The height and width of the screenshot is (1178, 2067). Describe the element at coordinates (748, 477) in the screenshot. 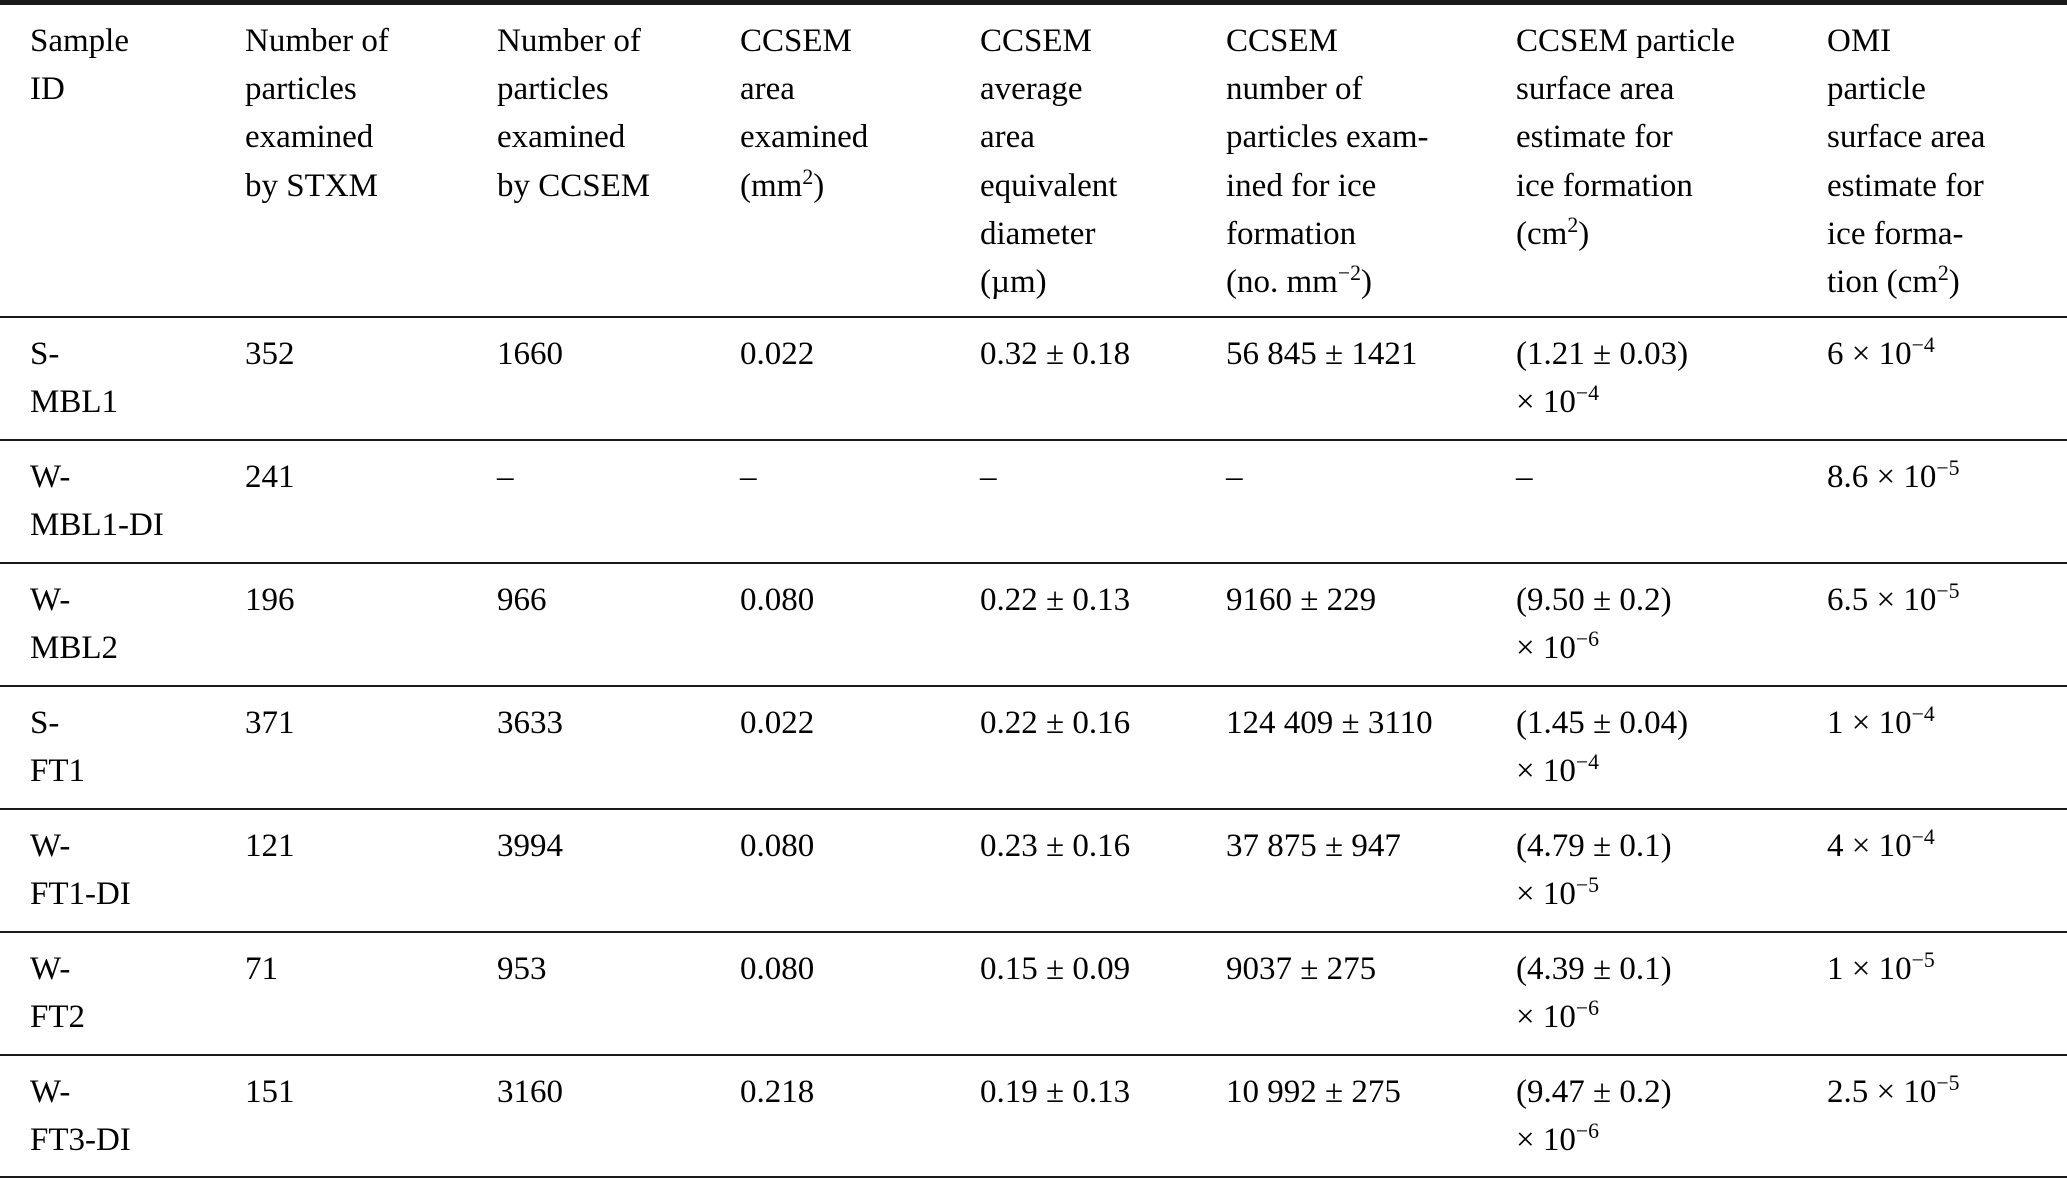

I see `cell-ccsem-area: –` at that location.